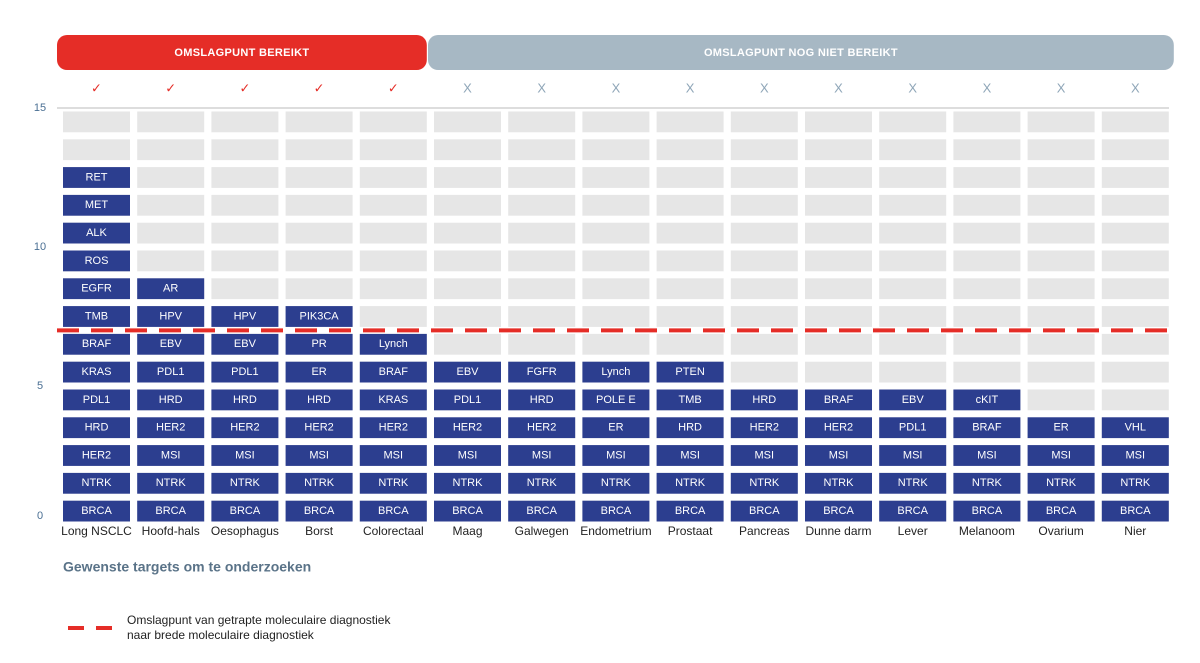  What do you see at coordinates (1060, 531) in the screenshot?
I see `x-tick-label: Ovarium` at bounding box center [1060, 531].